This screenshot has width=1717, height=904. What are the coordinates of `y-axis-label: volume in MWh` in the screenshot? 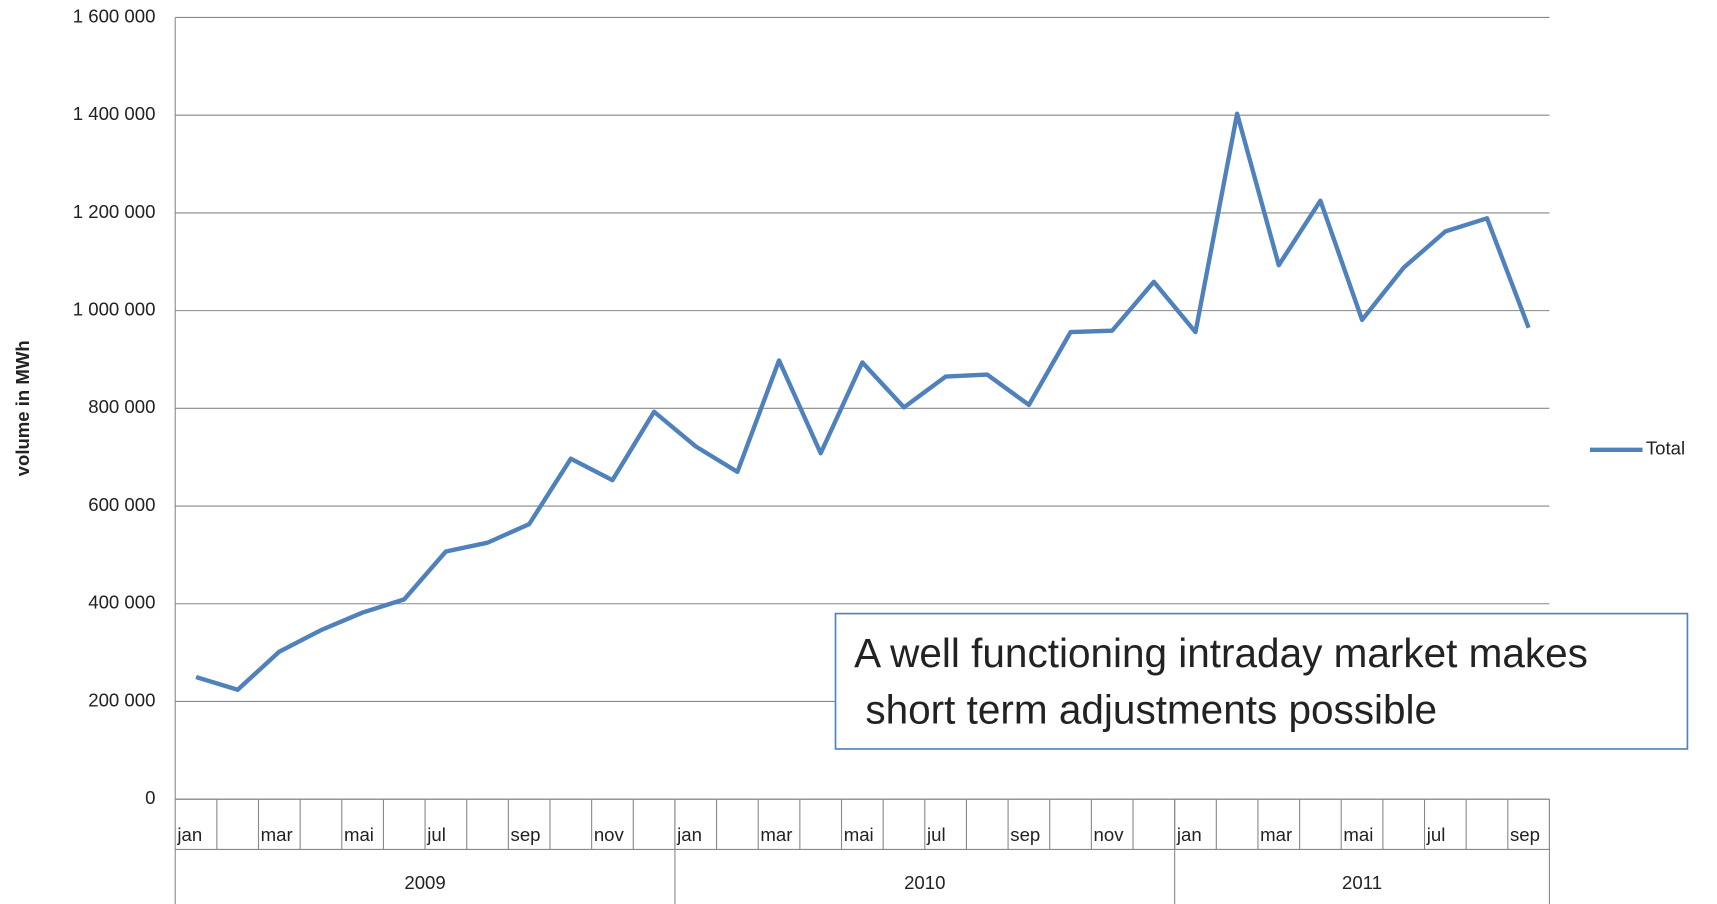 It's located at (22, 408).